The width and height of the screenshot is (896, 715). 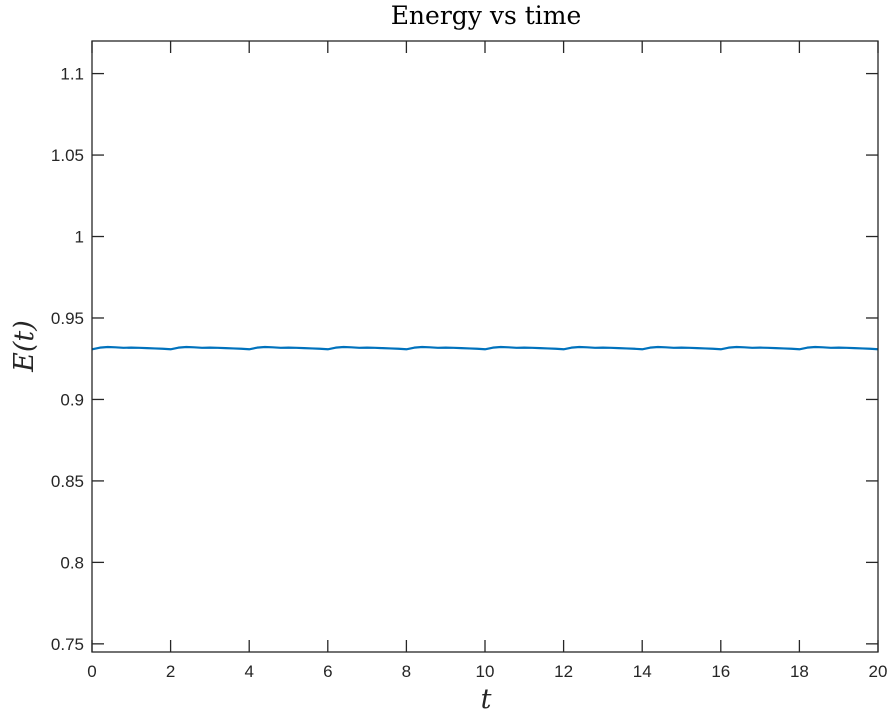 I want to click on y-tick-label: 1.1, so click(x=72, y=74).